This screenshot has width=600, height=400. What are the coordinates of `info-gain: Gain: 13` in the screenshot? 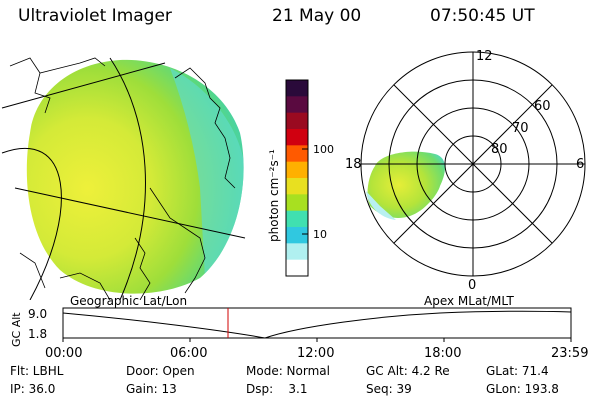 It's located at (151, 389).